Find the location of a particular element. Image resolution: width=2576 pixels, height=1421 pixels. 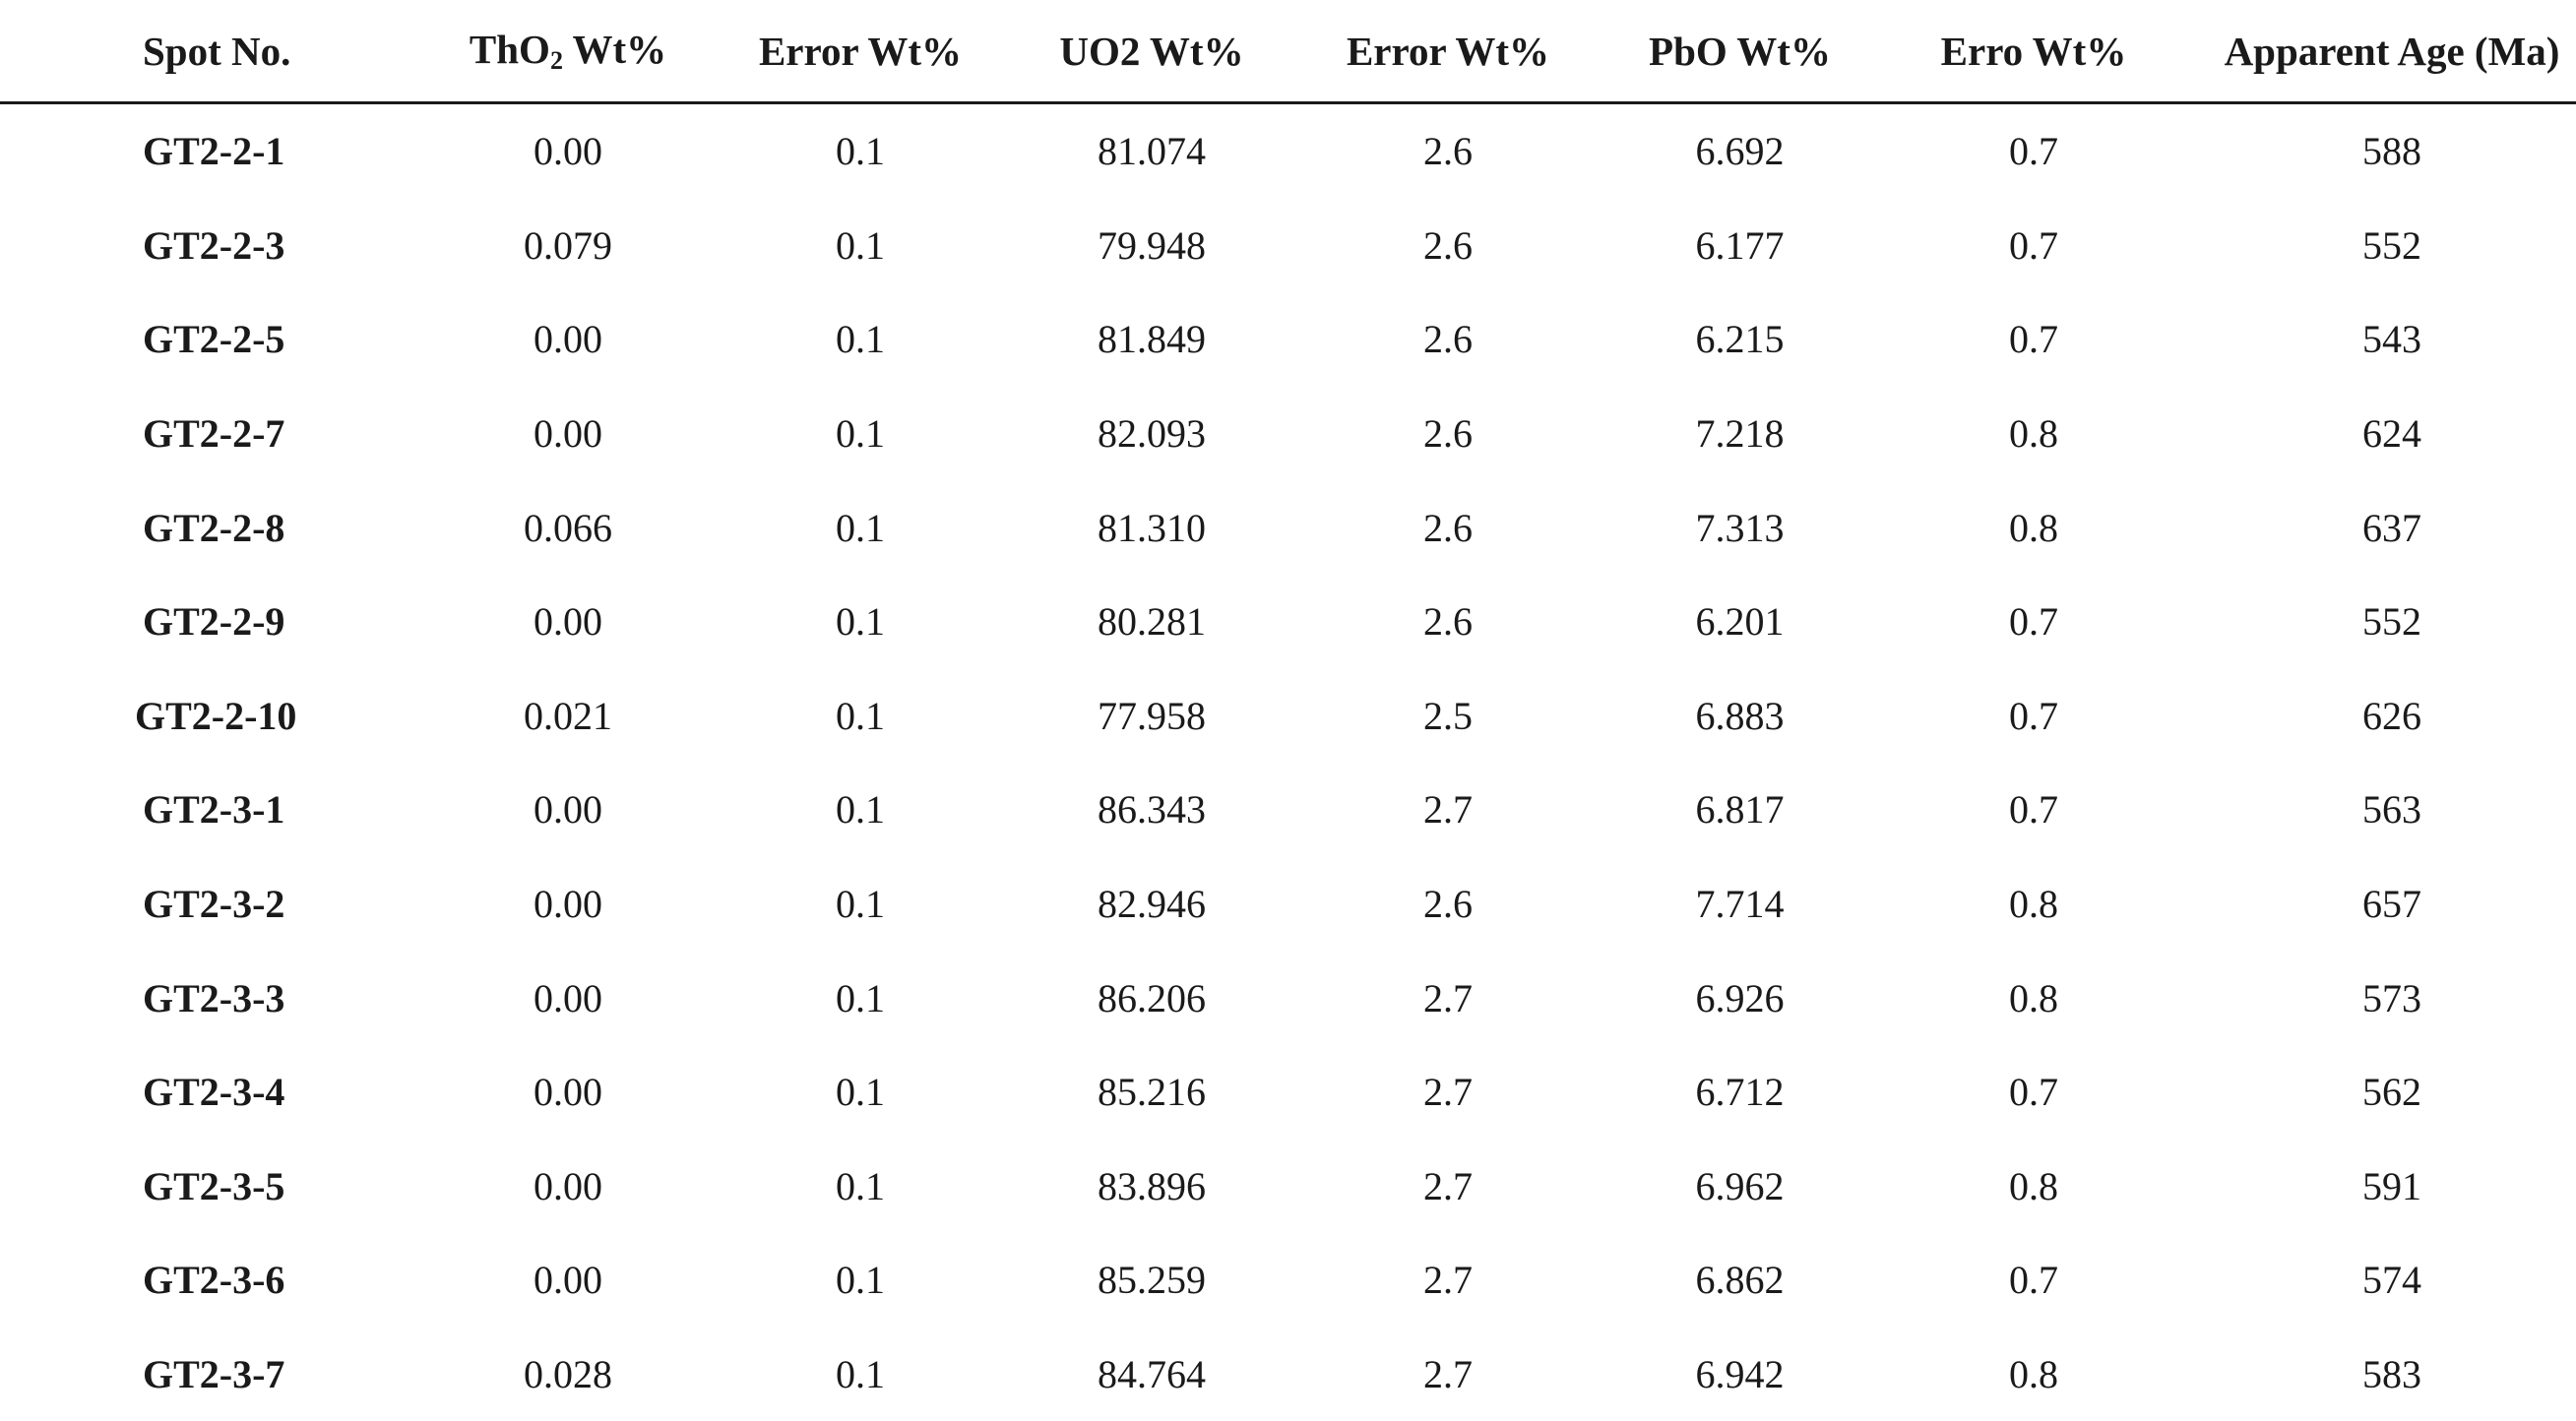

pbo-value: 7.218 is located at coordinates (1740, 434).